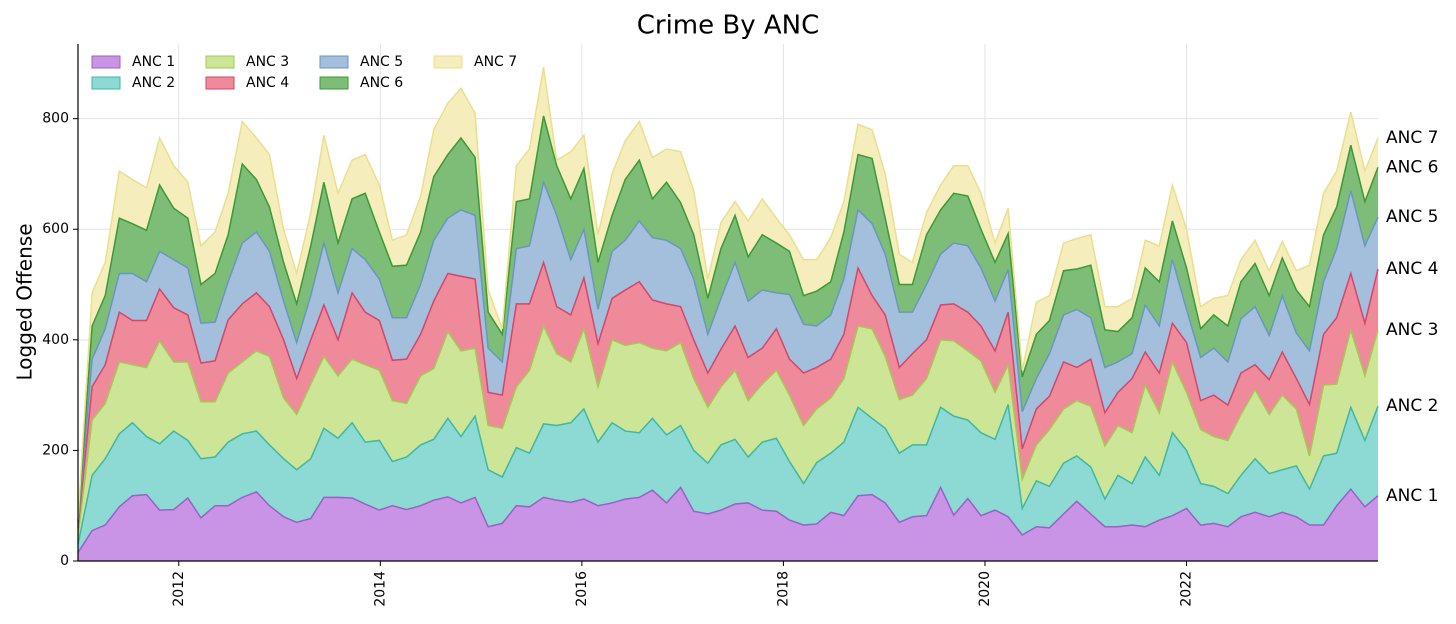  What do you see at coordinates (55, 119) in the screenshot?
I see `y-tick-label: 800` at bounding box center [55, 119].